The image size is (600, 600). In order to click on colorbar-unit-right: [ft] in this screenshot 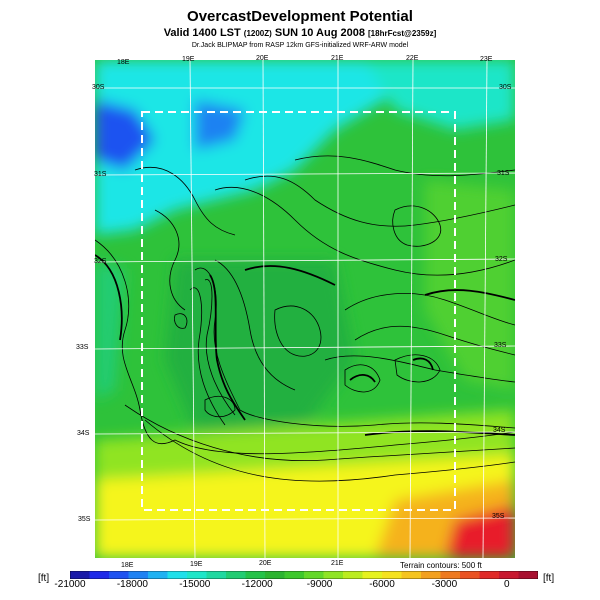, I will do `click(549, 578)`.